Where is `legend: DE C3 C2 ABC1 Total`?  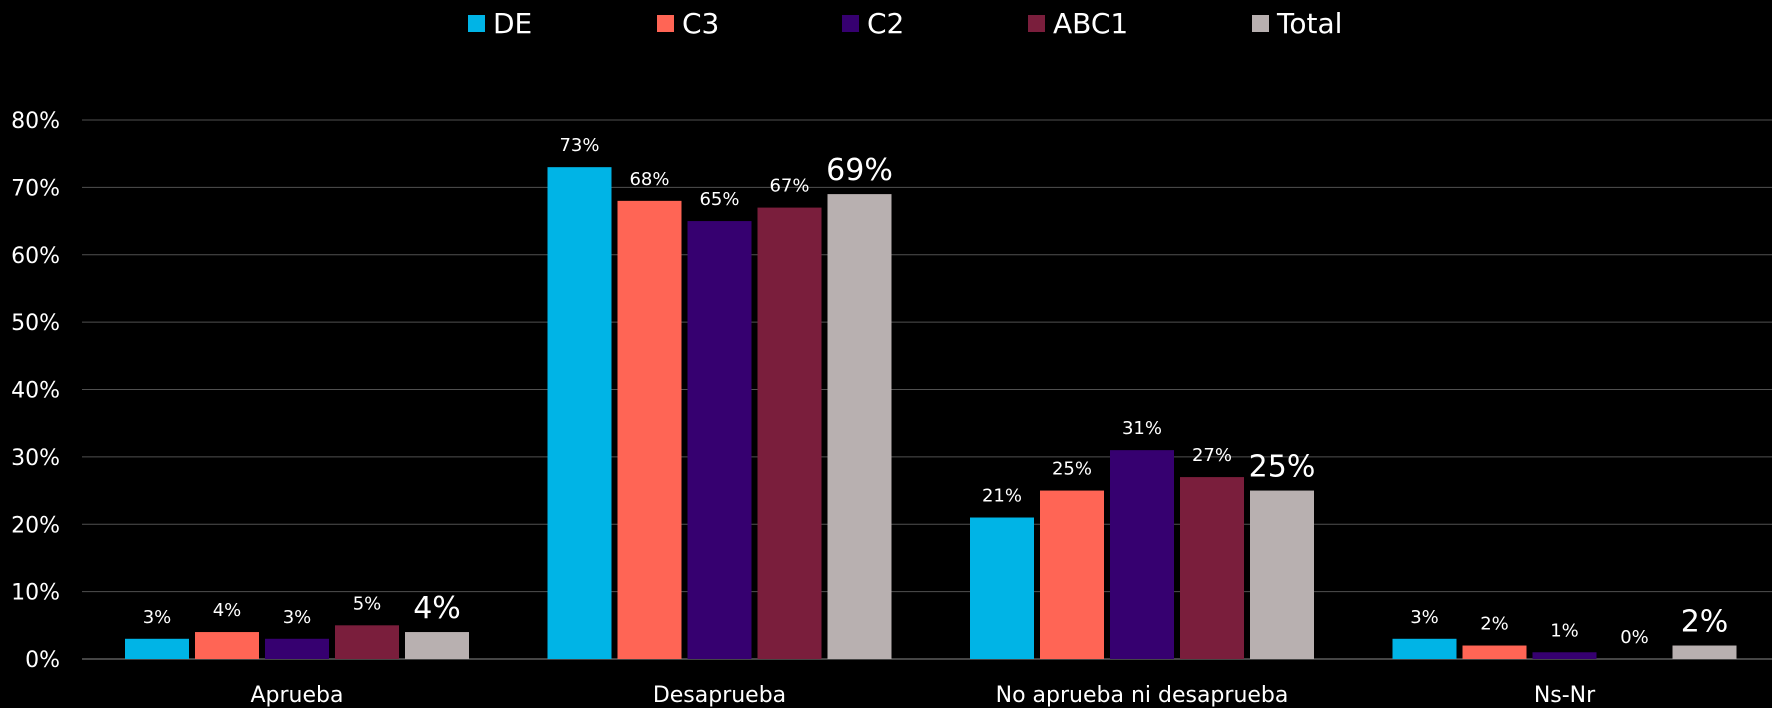 legend: DE C3 C2 ABC1 Total is located at coordinates (905, 23).